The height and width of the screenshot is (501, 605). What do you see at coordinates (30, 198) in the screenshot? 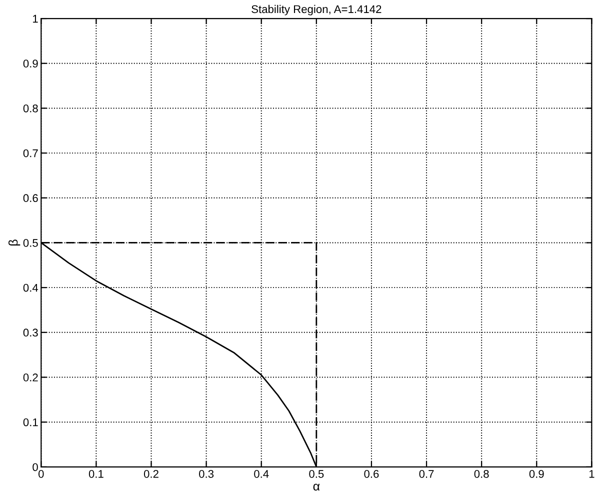
I see `y-tick-label: 0.6` at bounding box center [30, 198].